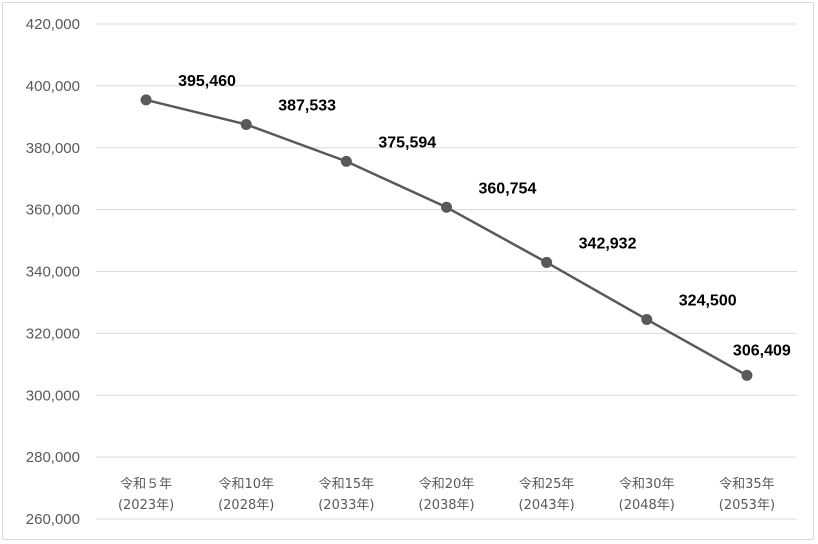 The image size is (818, 544). I want to click on x-tick-label: (2043年), so click(547, 505).